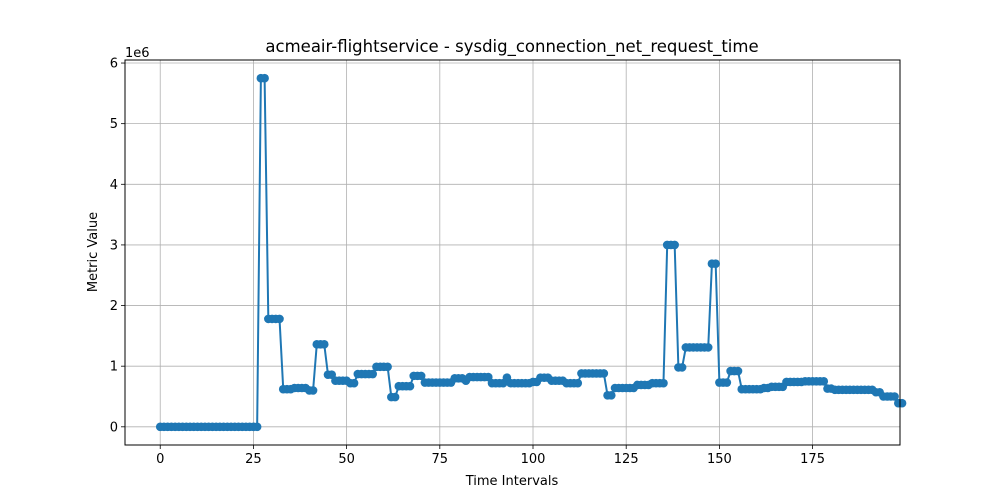  What do you see at coordinates (114, 427) in the screenshot?
I see `y-tick-label: 0` at bounding box center [114, 427].